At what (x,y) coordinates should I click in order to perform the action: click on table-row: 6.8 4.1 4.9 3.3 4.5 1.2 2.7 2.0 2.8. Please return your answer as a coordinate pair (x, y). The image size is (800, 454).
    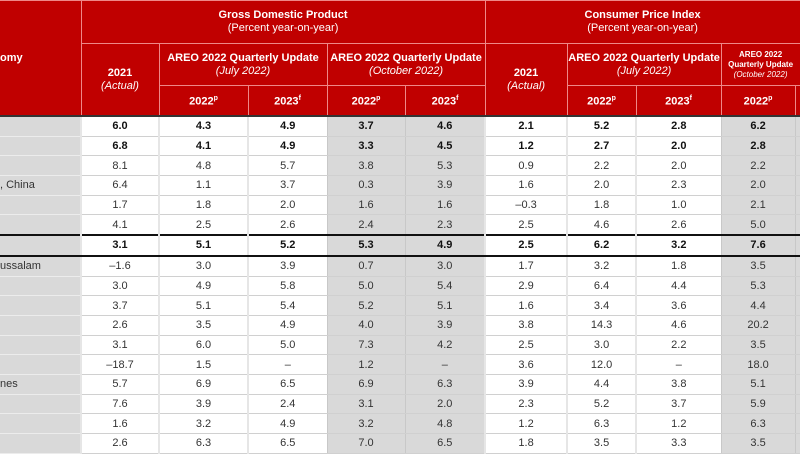
    Looking at the image, I should click on (400, 146).